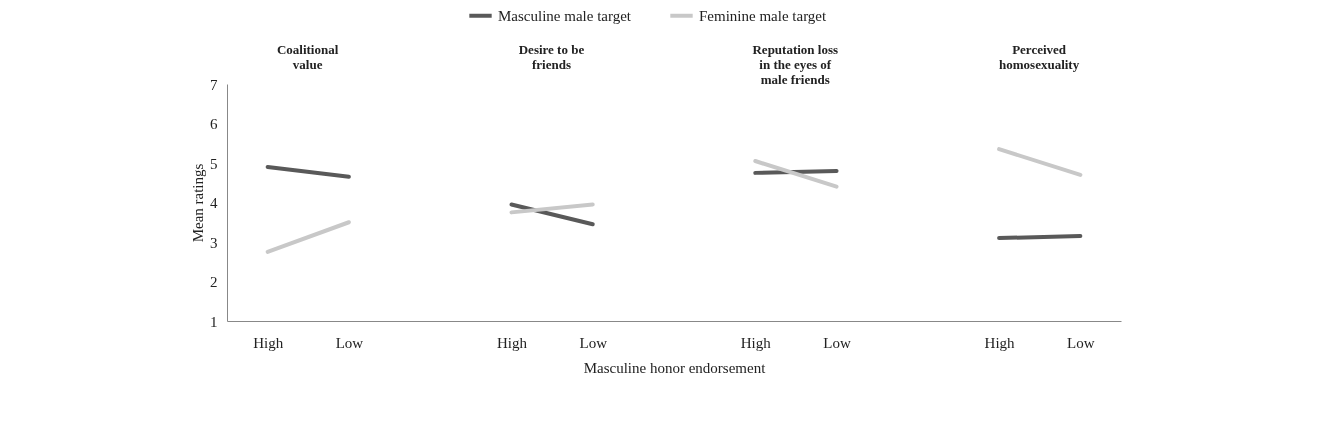 This screenshot has height=423, width=1340. Describe the element at coordinates (307, 57) in the screenshot. I see `text: Coalitional value` at that location.